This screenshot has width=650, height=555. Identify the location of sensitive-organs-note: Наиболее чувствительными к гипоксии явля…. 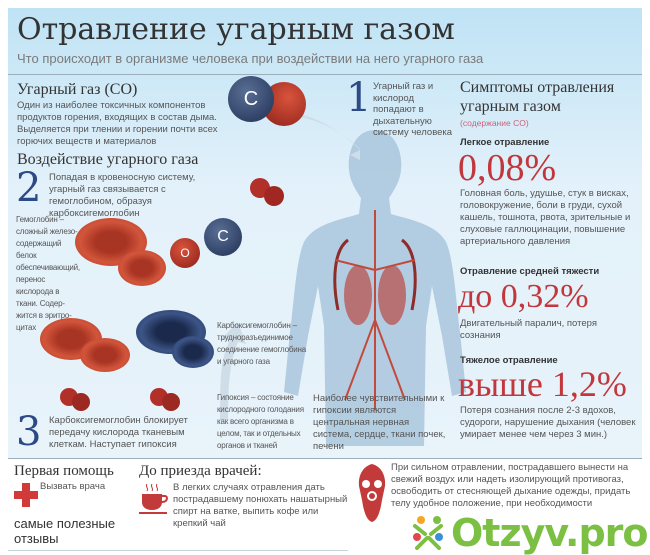
(379, 422).